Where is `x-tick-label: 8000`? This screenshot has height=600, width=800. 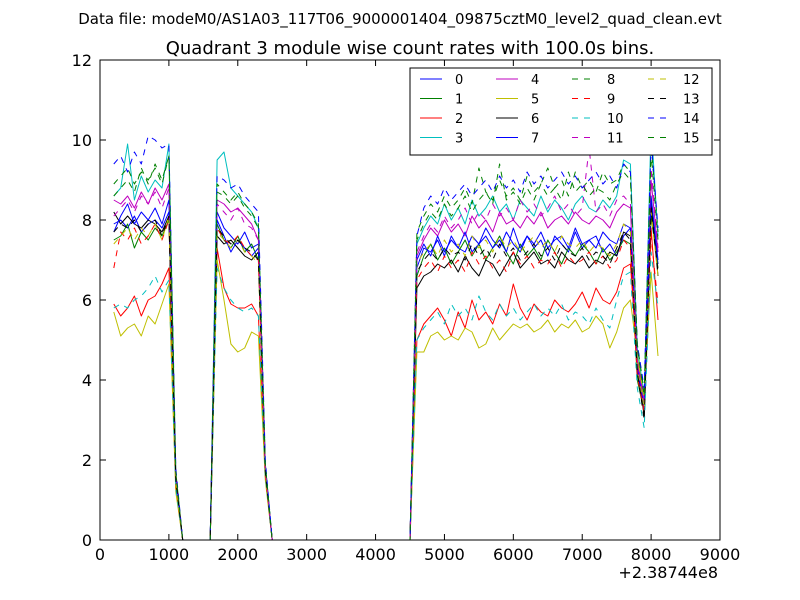 x-tick-label: 8000 is located at coordinates (651, 554).